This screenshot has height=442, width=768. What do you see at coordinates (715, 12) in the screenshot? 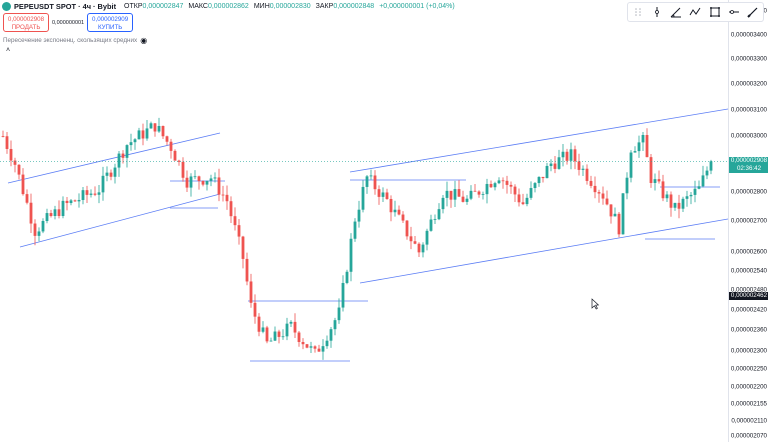
I see `rectangle-icon` at bounding box center [715, 12].